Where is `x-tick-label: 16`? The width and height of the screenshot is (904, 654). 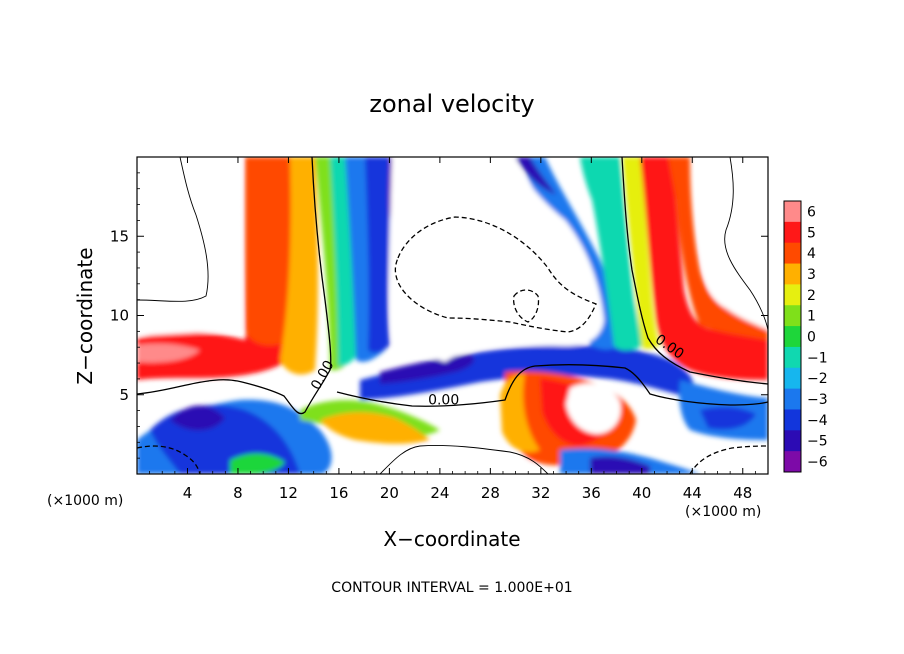
x-tick-label: 16 is located at coordinates (338, 493).